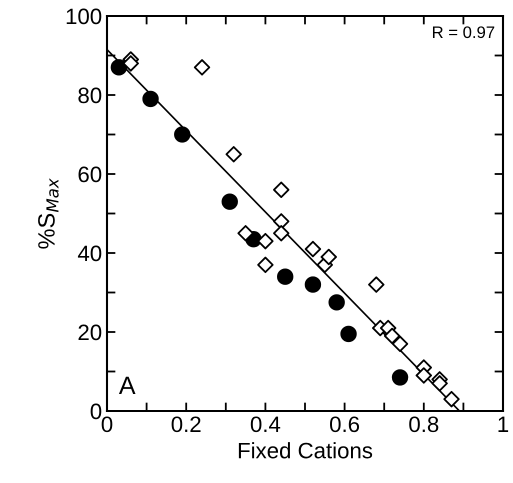 The width and height of the screenshot is (513, 483). I want to click on x-tick-label: 0.8, so click(423, 424).